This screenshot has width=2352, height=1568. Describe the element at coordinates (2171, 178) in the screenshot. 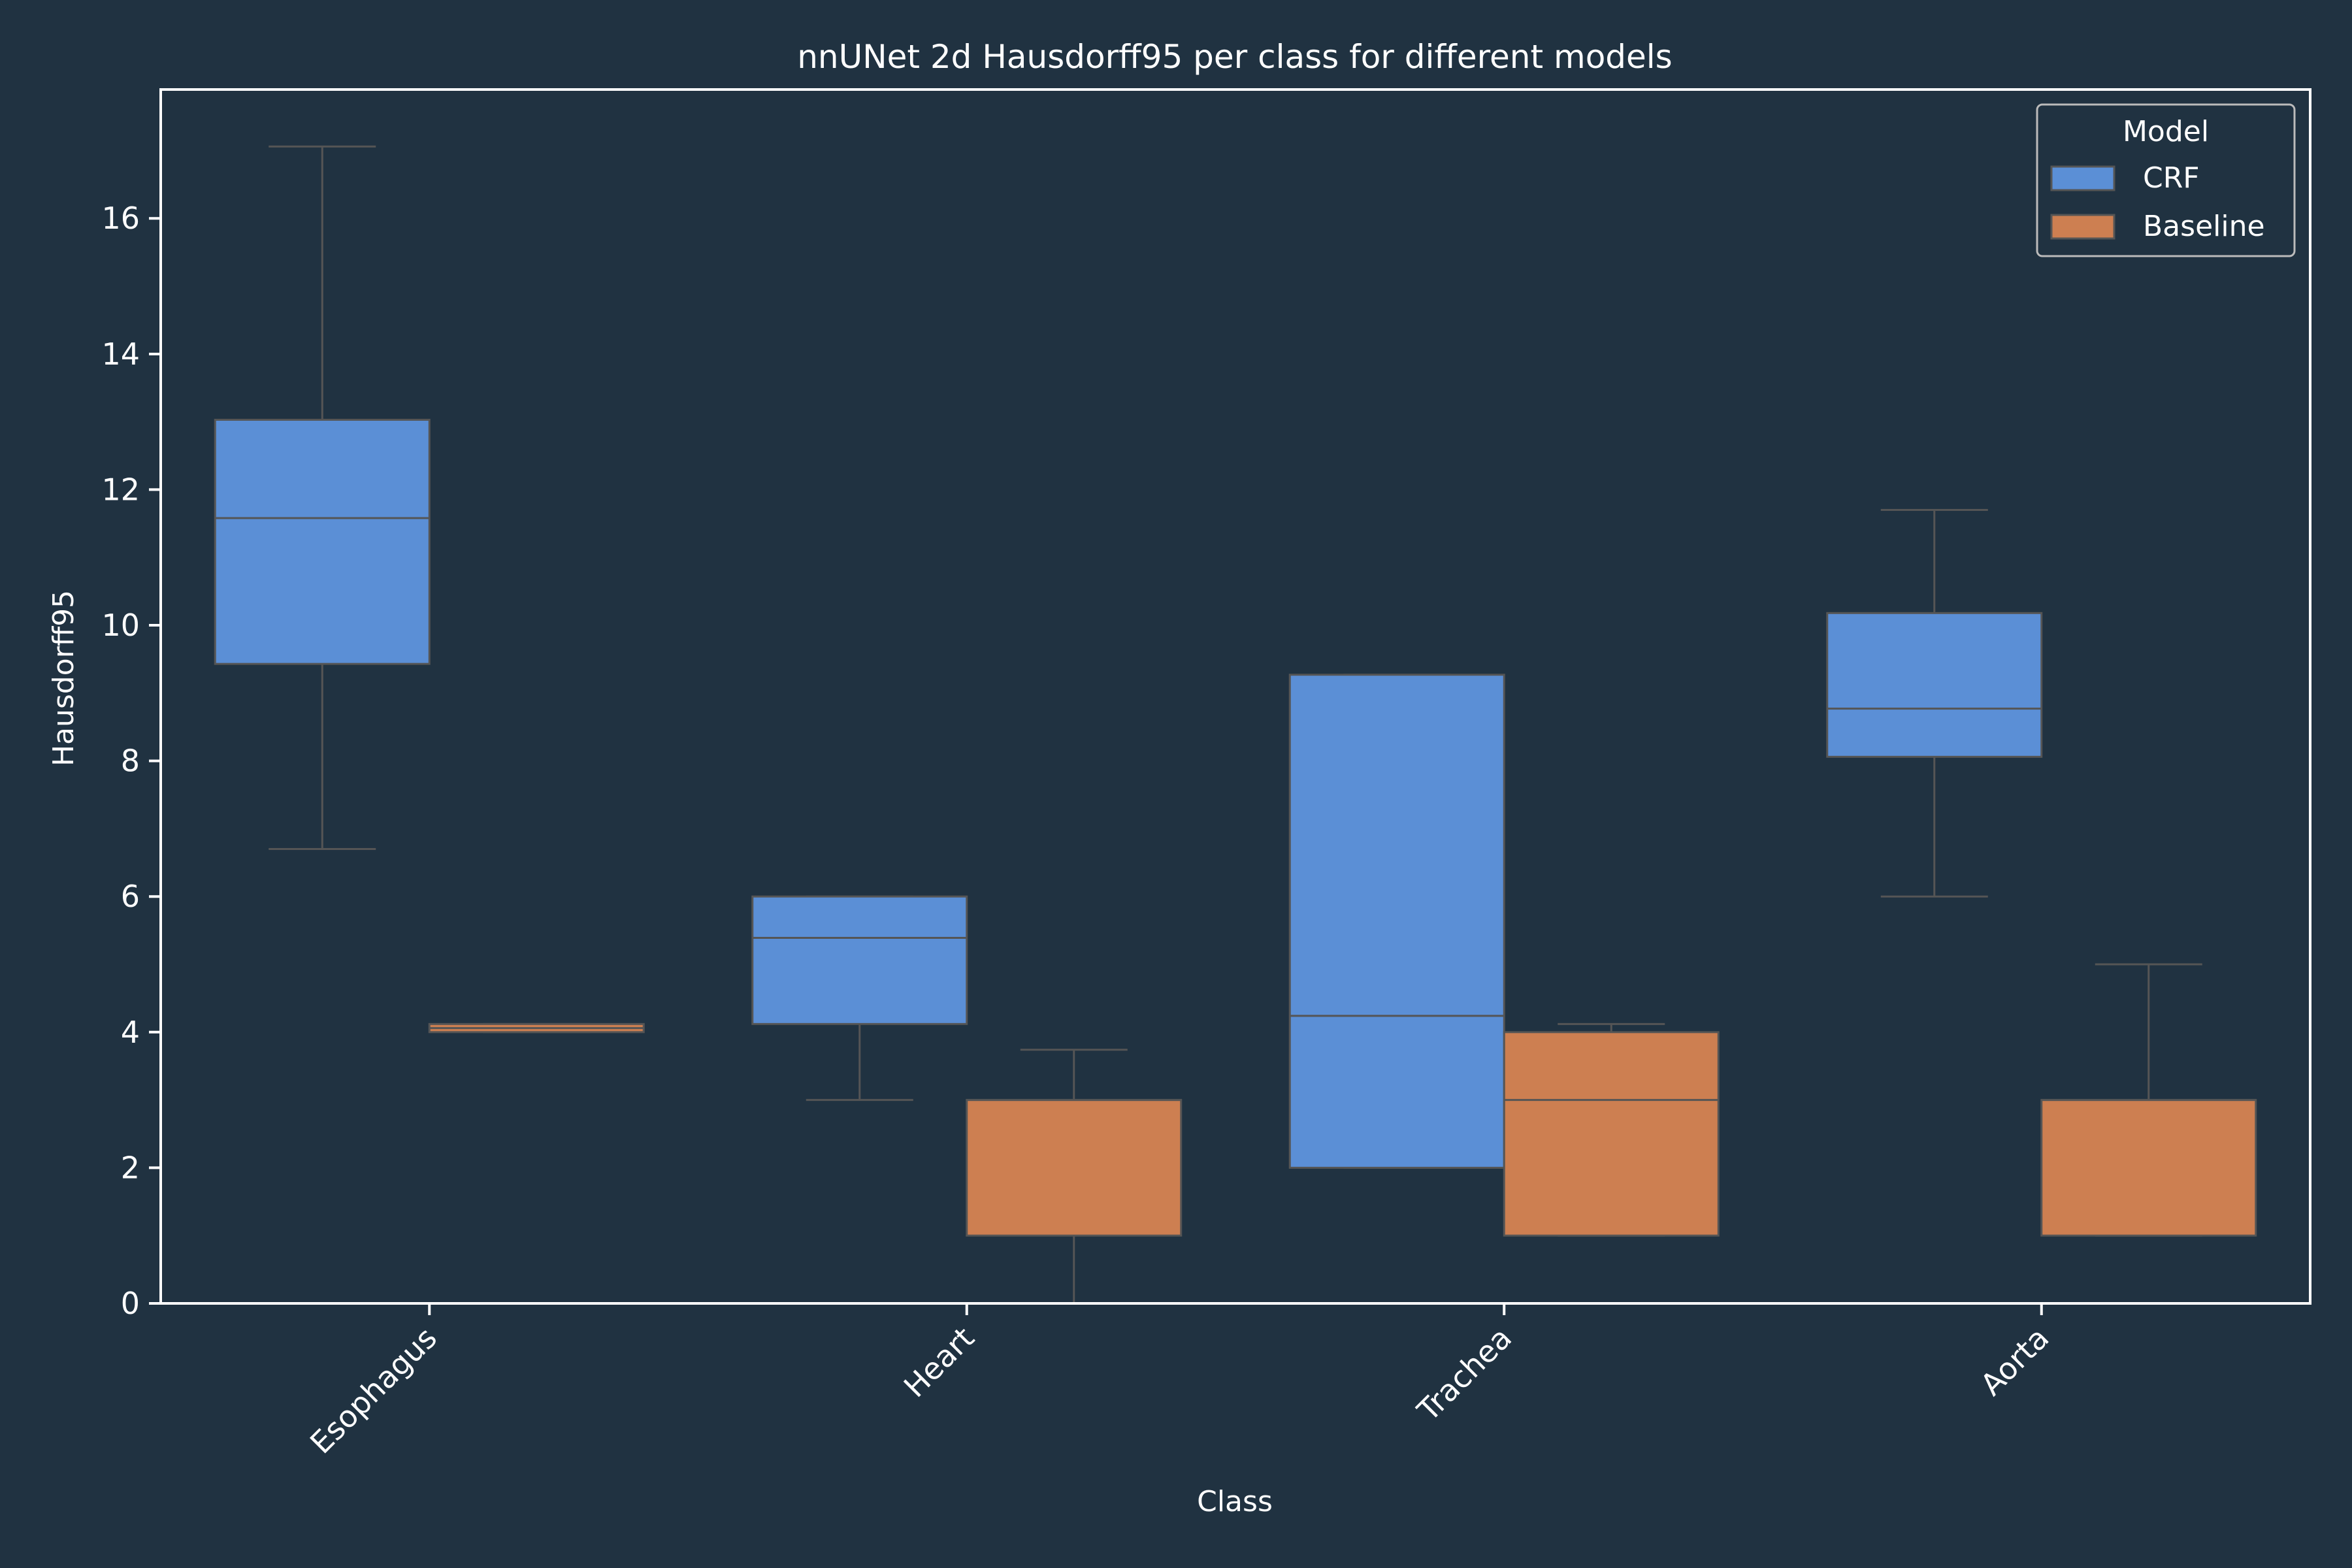

I see `legend-label-crf: CRF` at that location.